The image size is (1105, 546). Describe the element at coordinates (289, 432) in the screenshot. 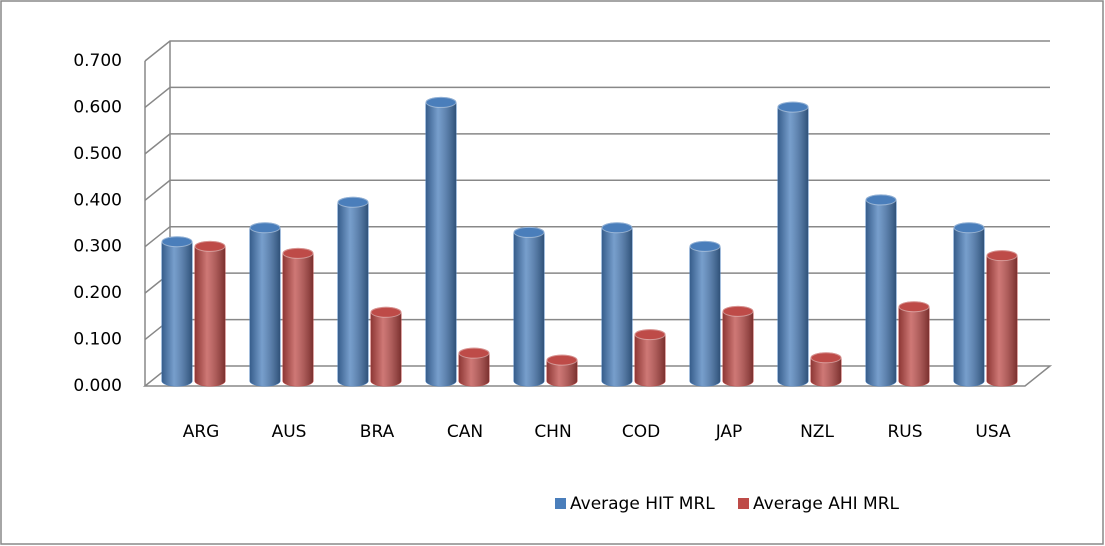

I see `x-tick-label: AUS` at that location.